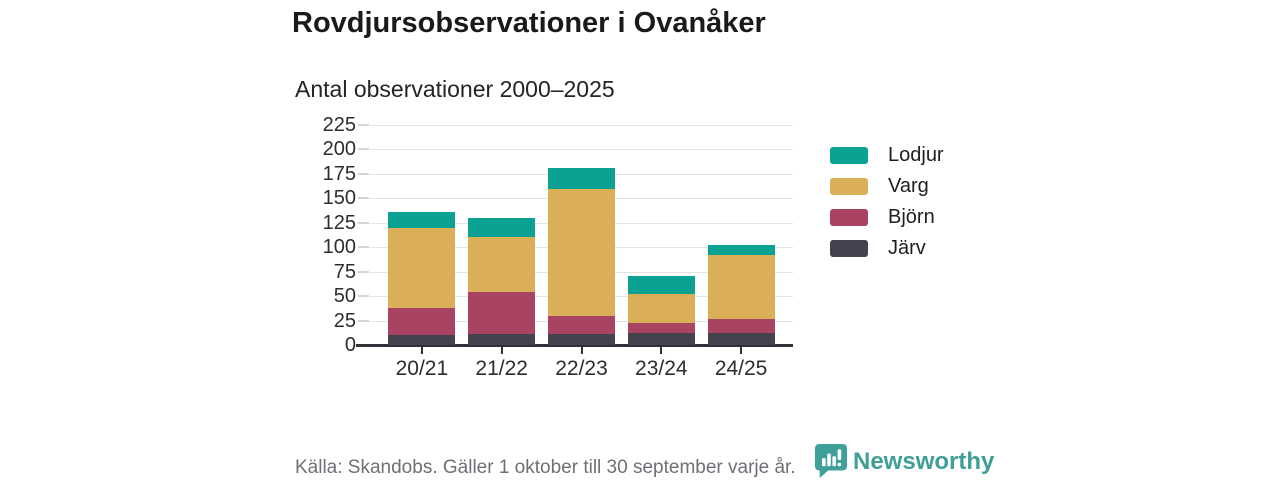  What do you see at coordinates (908, 186) in the screenshot?
I see `legend-label: Varg` at bounding box center [908, 186].